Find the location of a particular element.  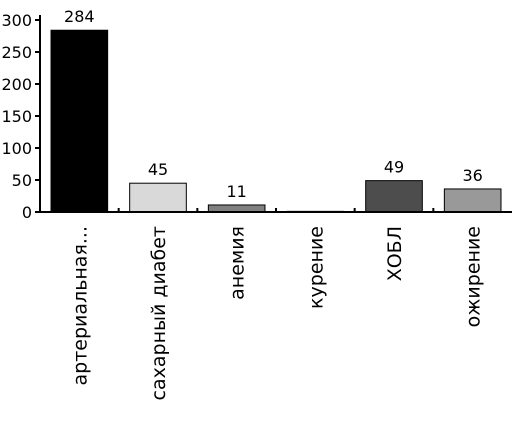

value-label: 36 is located at coordinates (472, 175).